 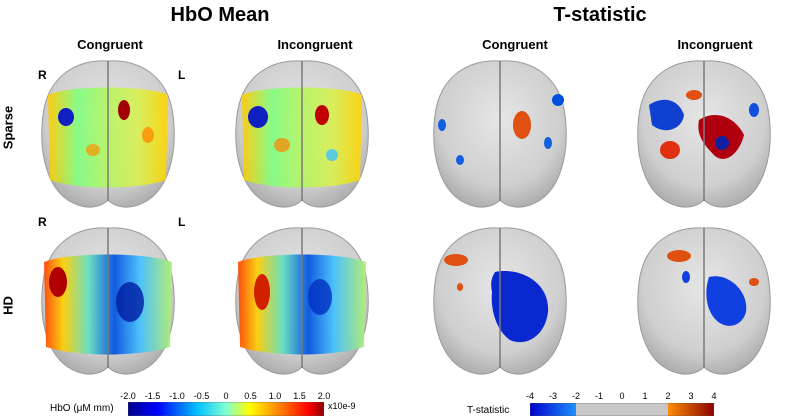 I want to click on hemisphere-left-label-sparse: L, so click(x=182, y=75).